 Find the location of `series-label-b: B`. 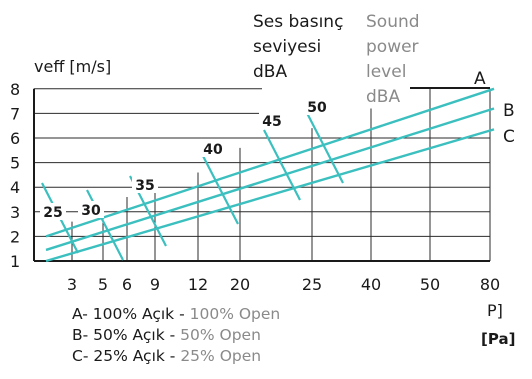

series-label-b: B is located at coordinates (509, 111).